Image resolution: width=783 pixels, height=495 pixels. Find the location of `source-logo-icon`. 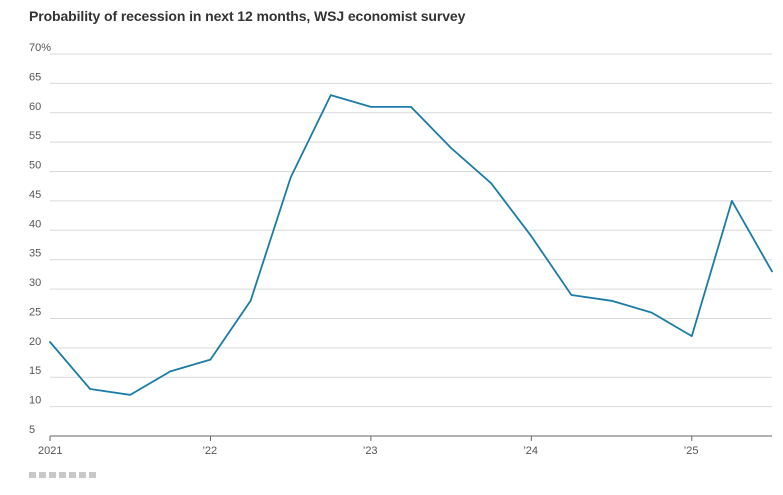

source-logo-icon is located at coordinates (62, 475).